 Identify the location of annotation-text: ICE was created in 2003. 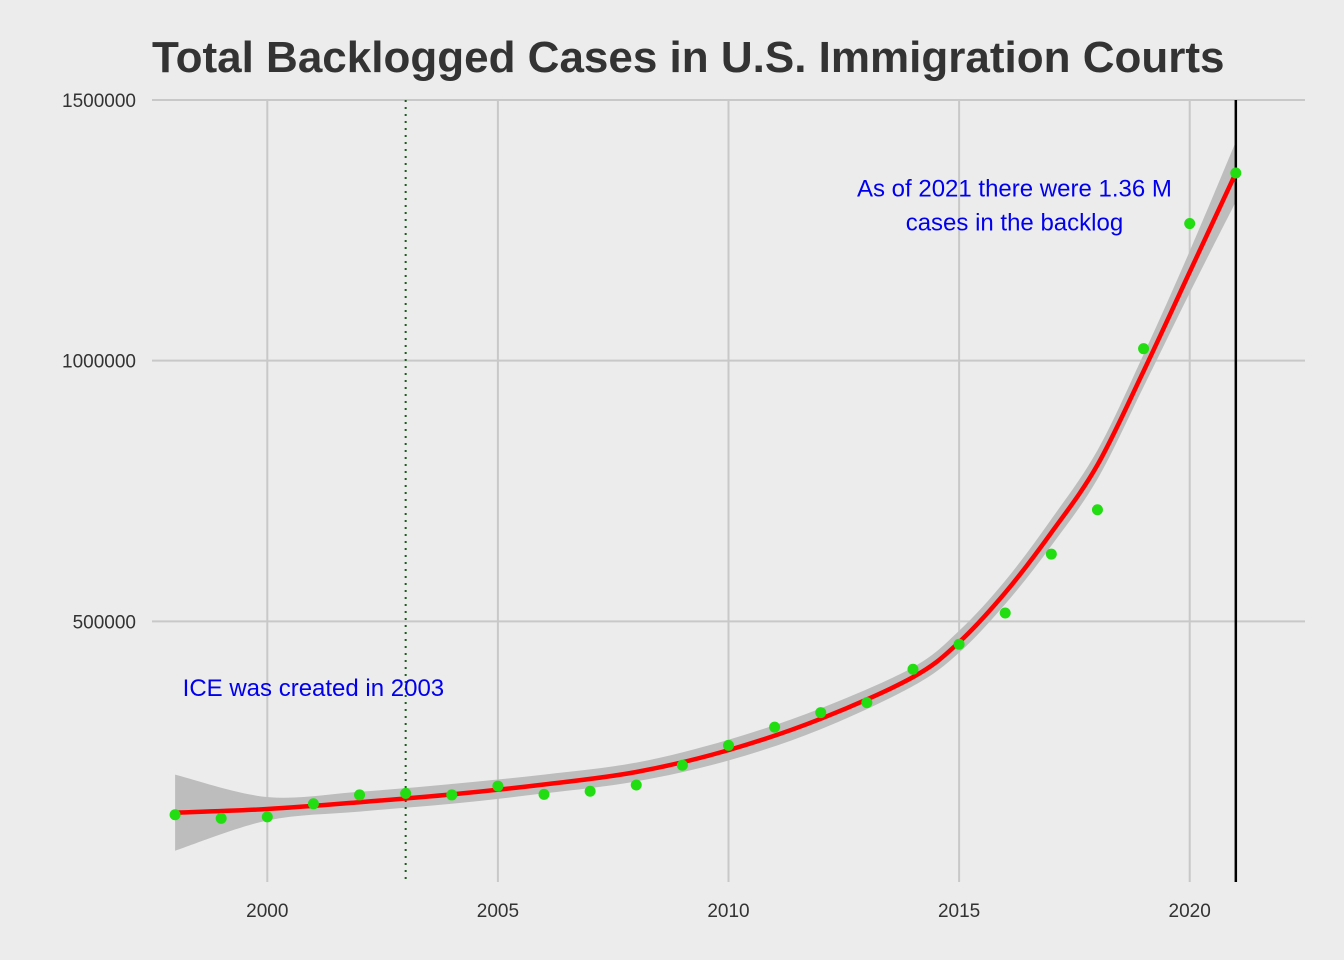
(313, 688).